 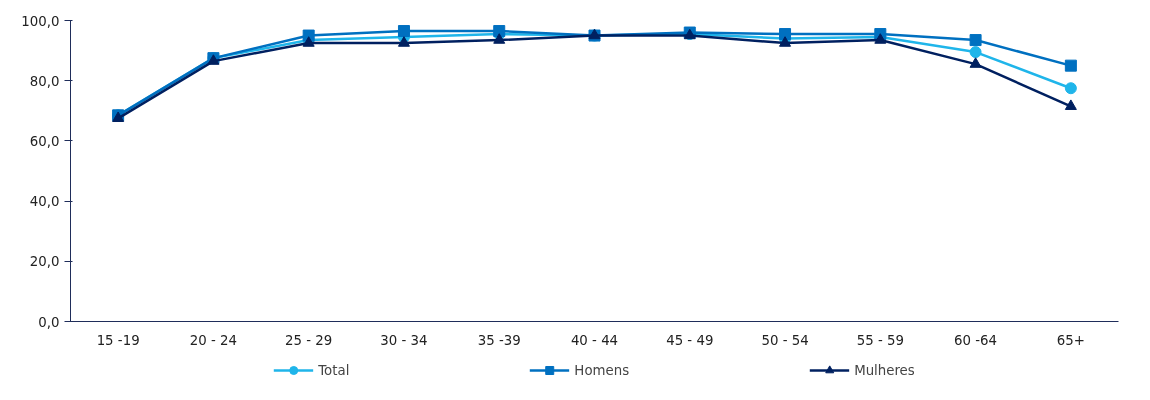 What do you see at coordinates (334, 370) in the screenshot?
I see `legend-label: Total` at bounding box center [334, 370].